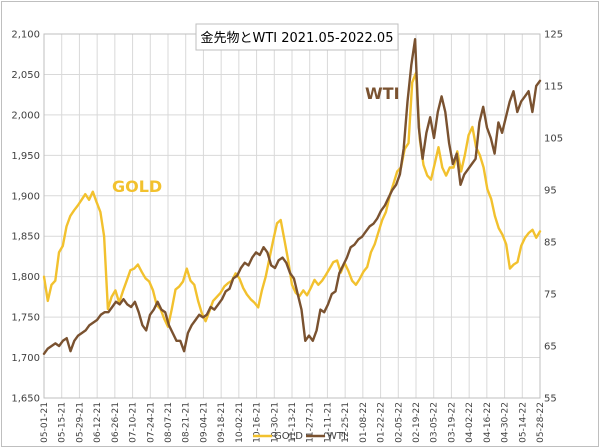 Image resolution: width=600 pixels, height=448 pixels. I want to click on x-tick-label: 06-26-21, so click(116, 422).